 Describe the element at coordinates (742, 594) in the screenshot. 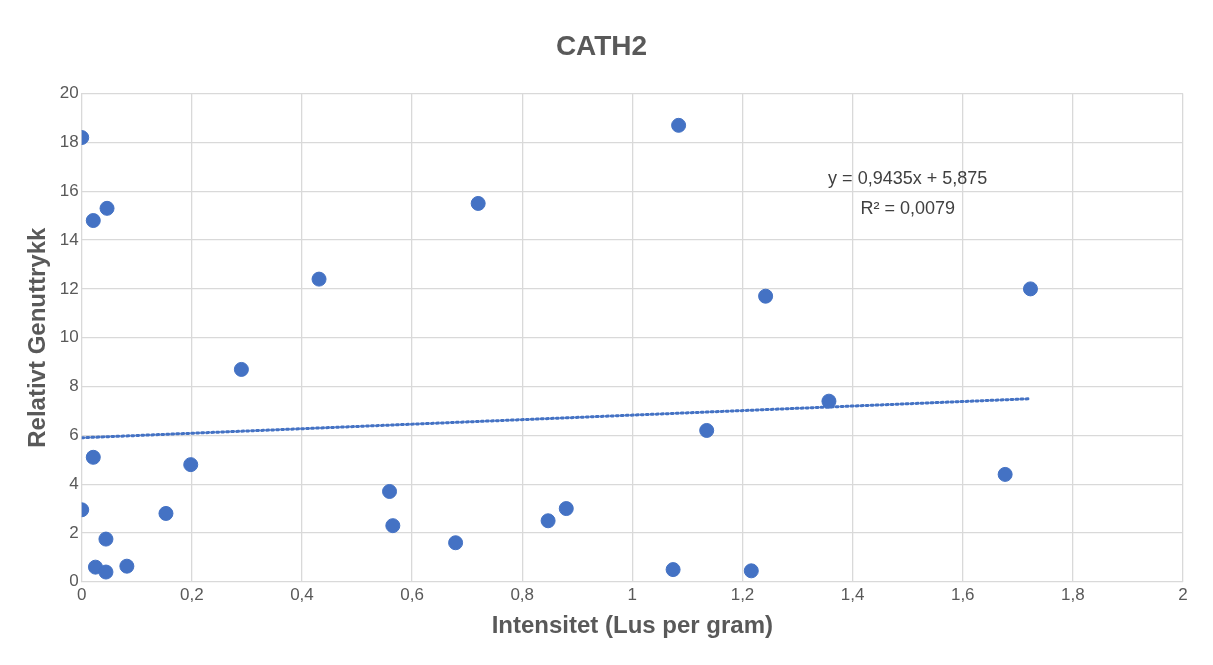

I see `x-tick-label: 1,2` at that location.